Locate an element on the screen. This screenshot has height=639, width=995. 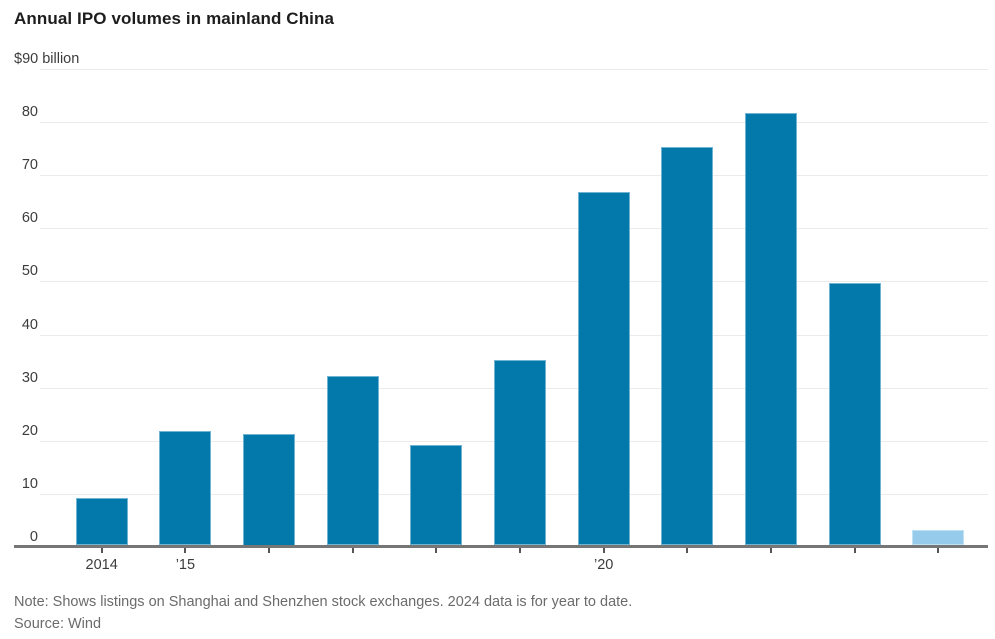
chart-source: Source: Wind is located at coordinates (58, 624).